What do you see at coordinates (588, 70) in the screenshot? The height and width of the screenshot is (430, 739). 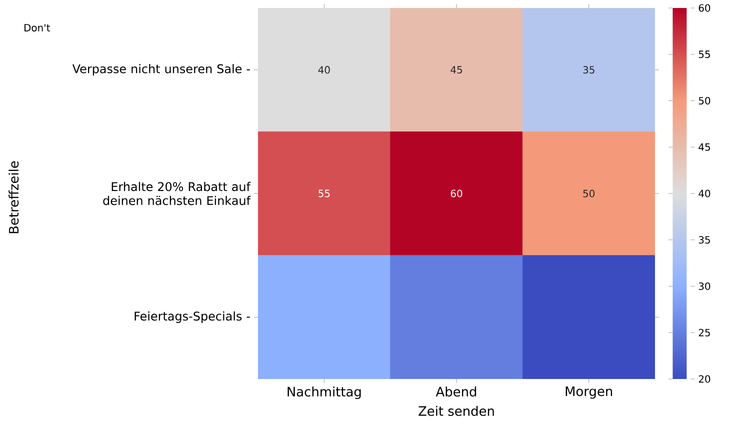 I see `data-label: 35` at bounding box center [588, 70].